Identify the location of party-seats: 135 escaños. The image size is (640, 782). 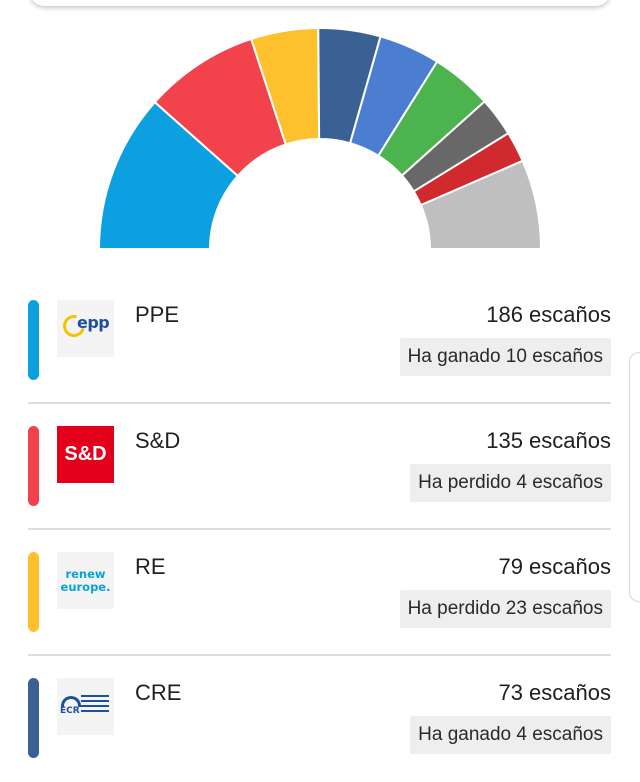
(548, 440).